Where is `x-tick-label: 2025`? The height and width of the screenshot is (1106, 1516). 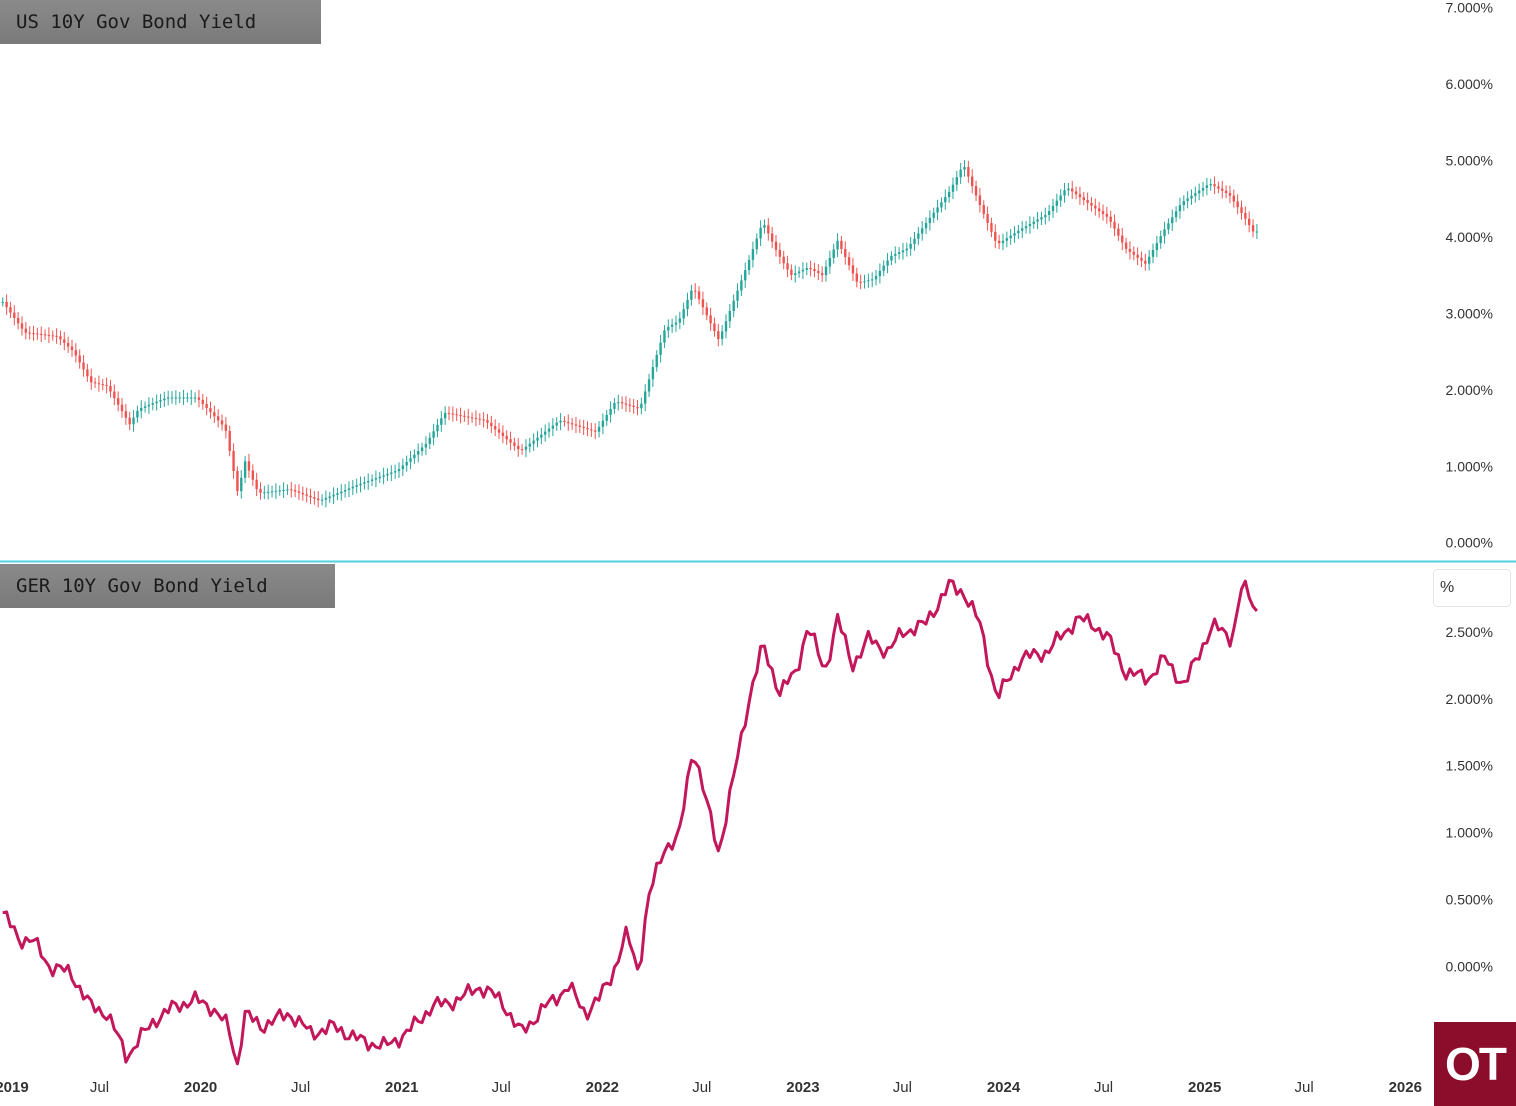
x-tick-label: 2025 is located at coordinates (1204, 1087).